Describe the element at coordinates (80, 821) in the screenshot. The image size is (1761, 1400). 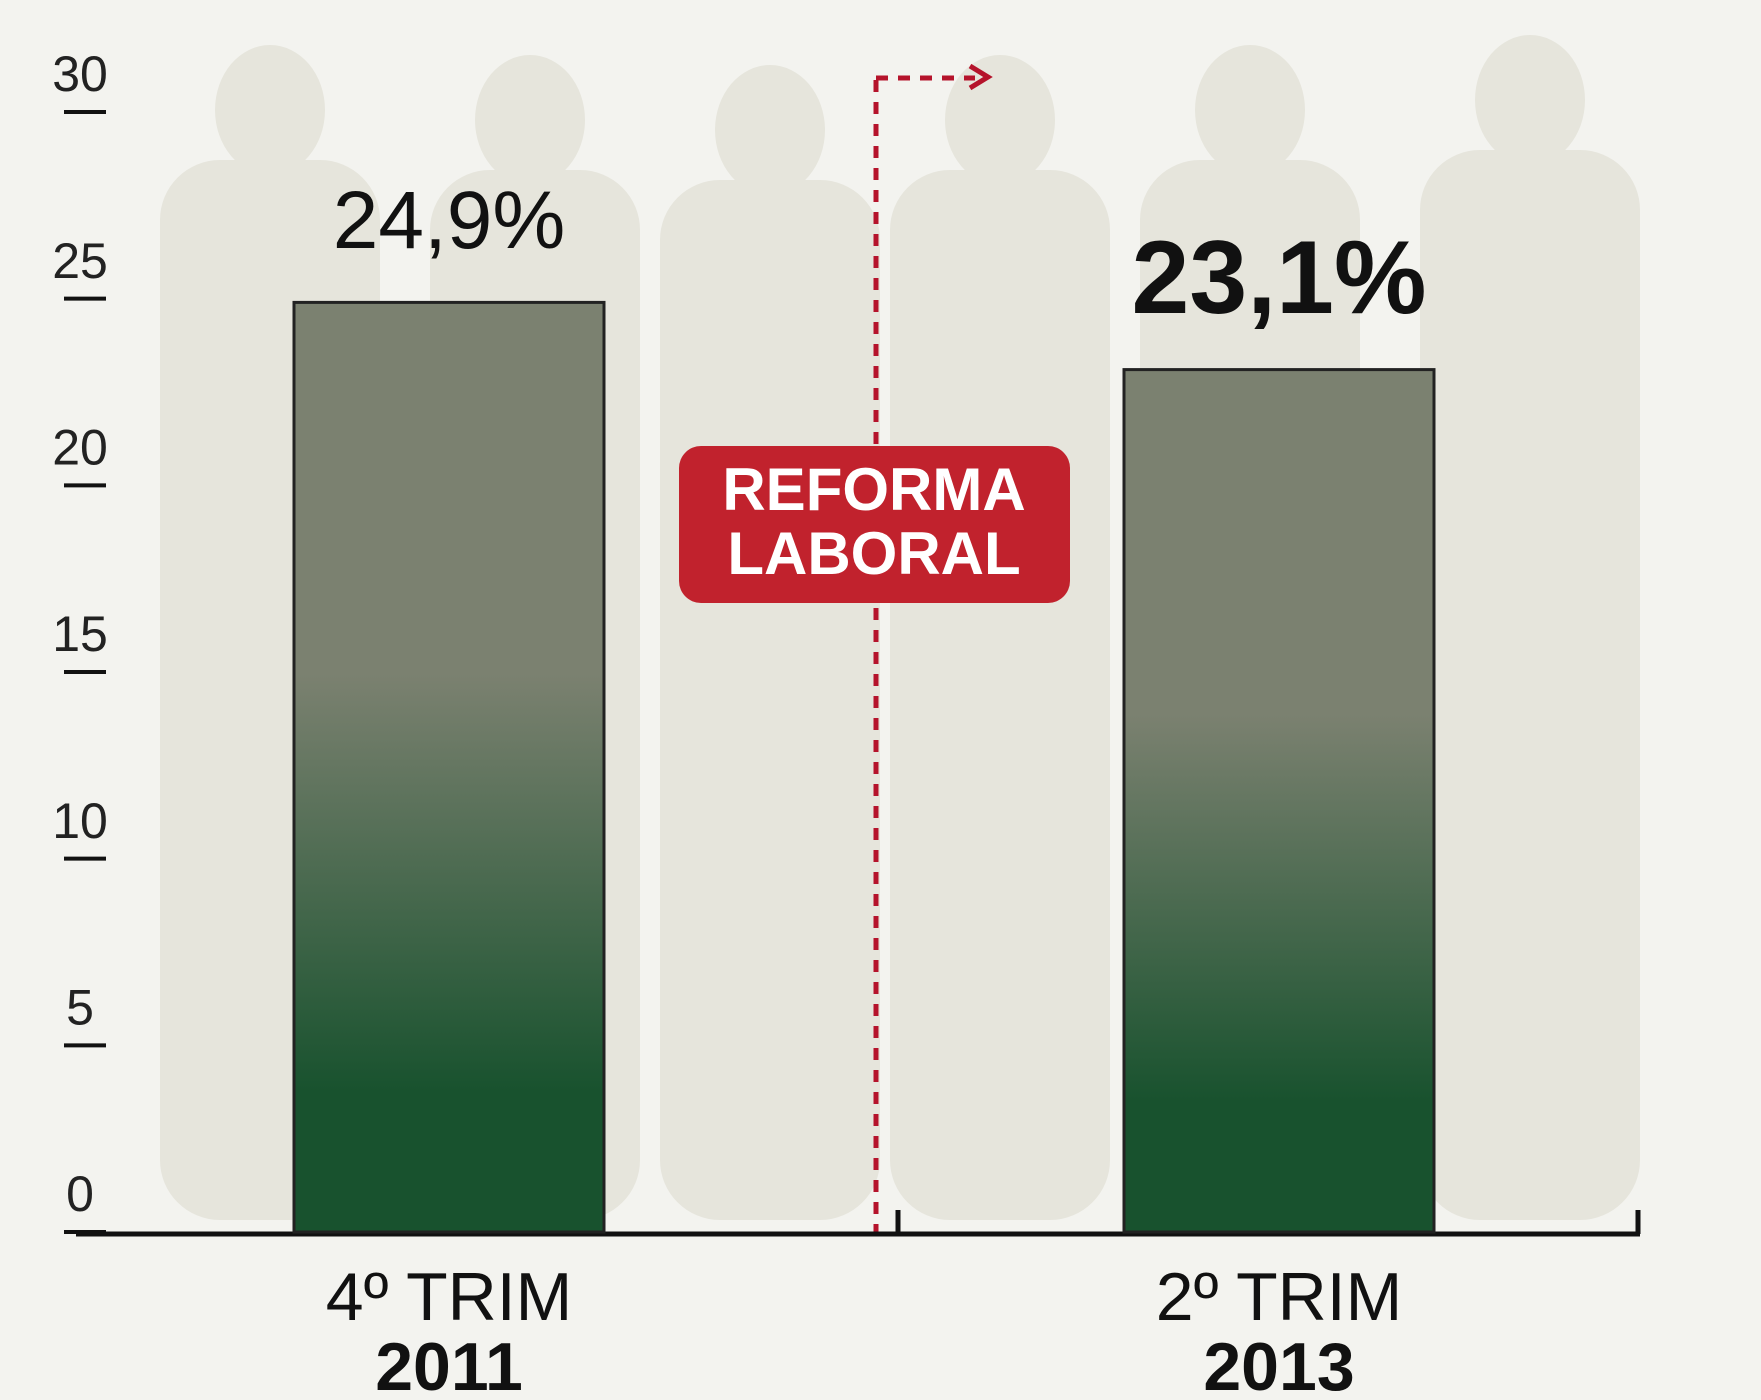
I see `y-tick-label: 10` at that location.